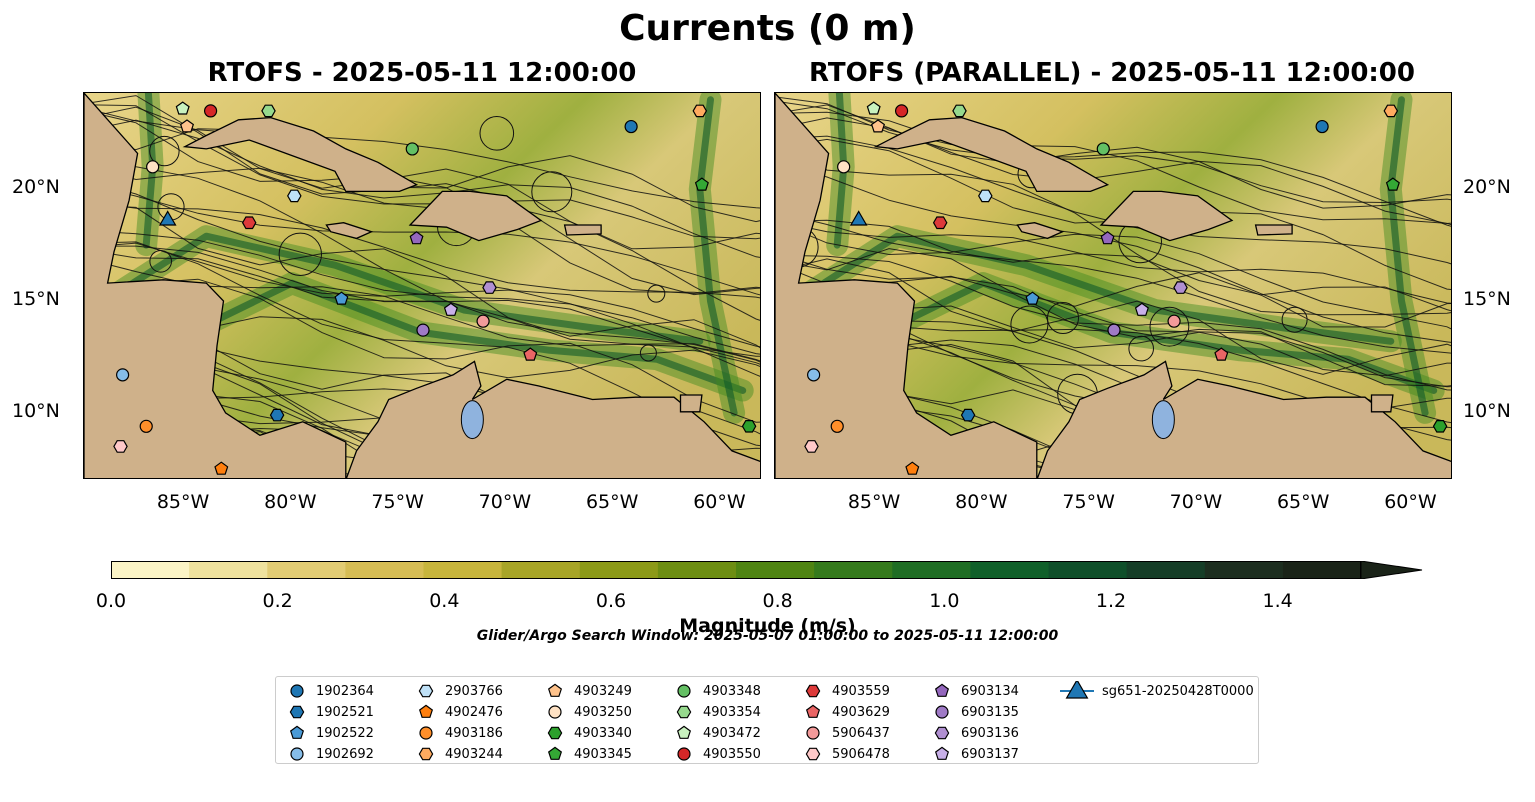 The height and width of the screenshot is (802, 1535). Describe the element at coordinates (846, 754) in the screenshot. I see `legend-item: 5906478` at that location.